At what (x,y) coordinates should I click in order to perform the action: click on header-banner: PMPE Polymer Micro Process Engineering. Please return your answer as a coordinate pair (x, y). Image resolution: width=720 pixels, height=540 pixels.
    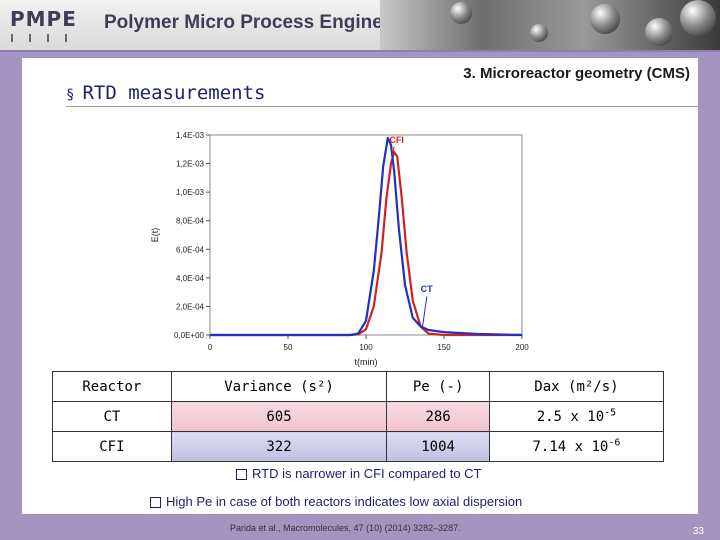
    Looking at the image, I should click on (360, 26).